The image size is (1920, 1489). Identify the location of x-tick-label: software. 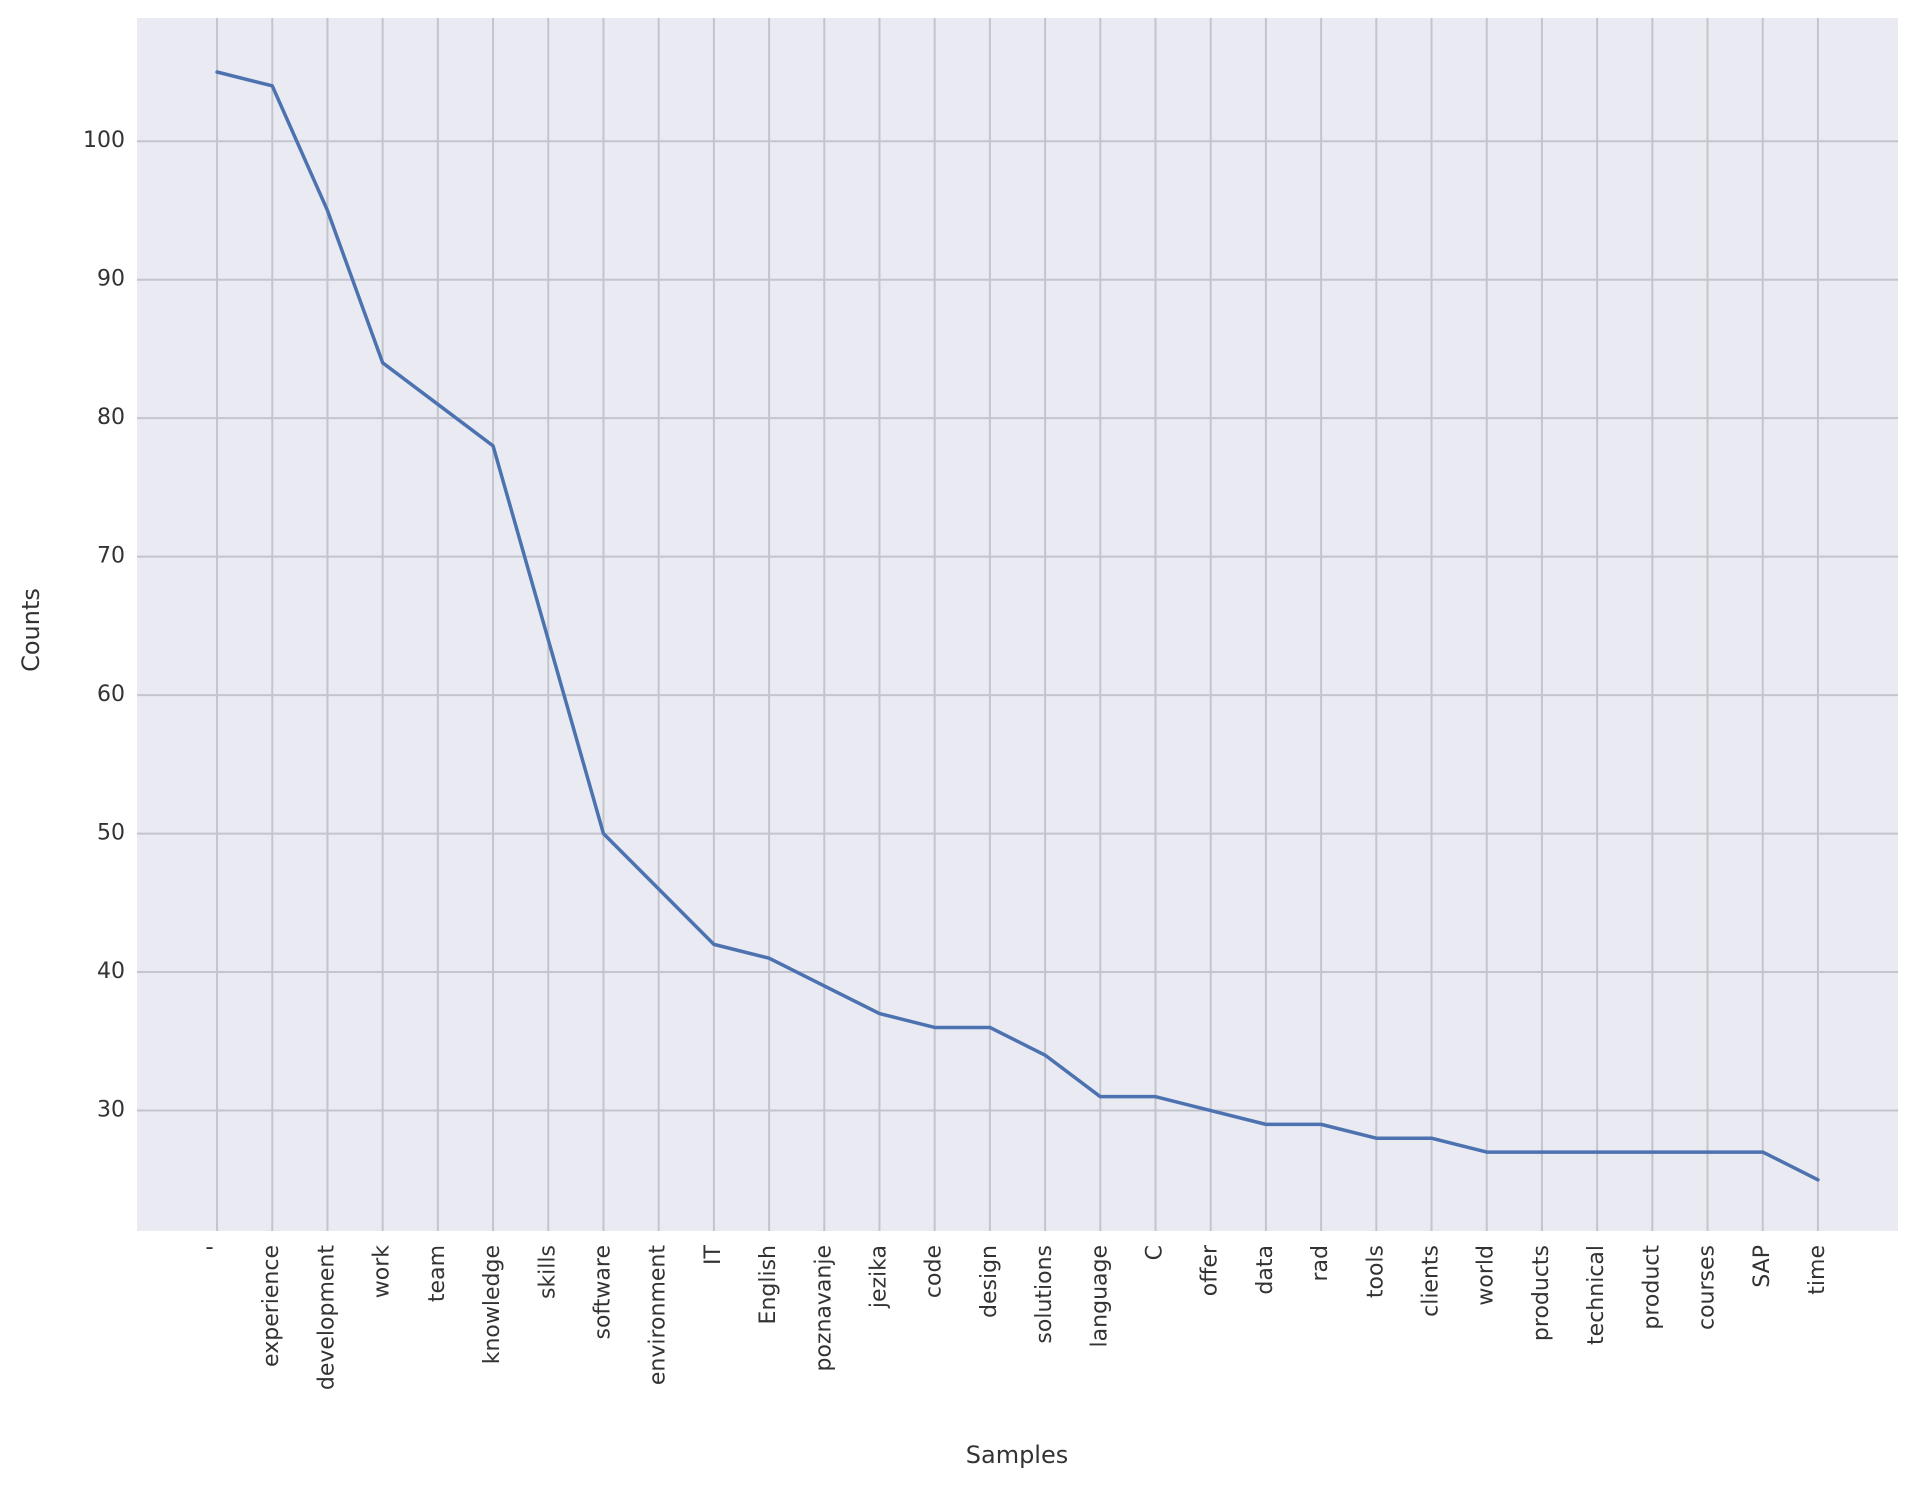
(602, 1292).